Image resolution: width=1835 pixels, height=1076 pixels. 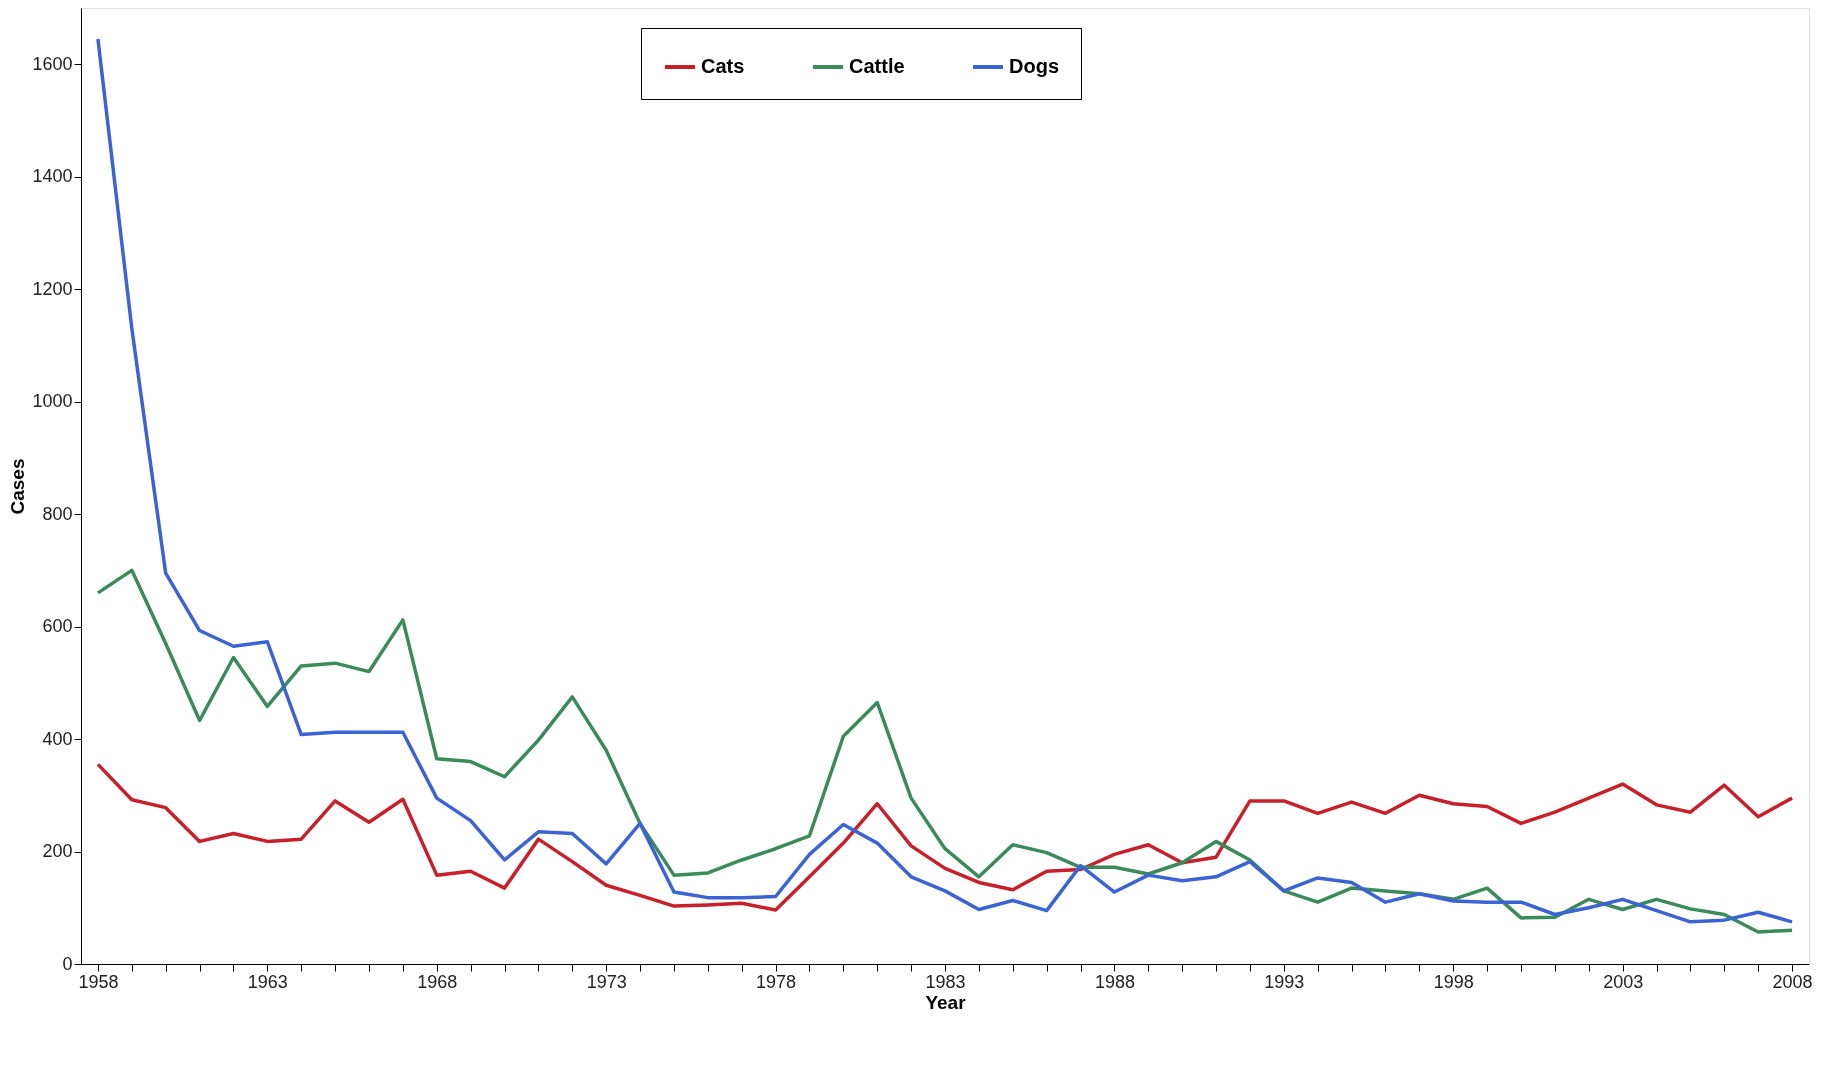 I want to click on y-tick-label: 800, so click(x=57, y=513).